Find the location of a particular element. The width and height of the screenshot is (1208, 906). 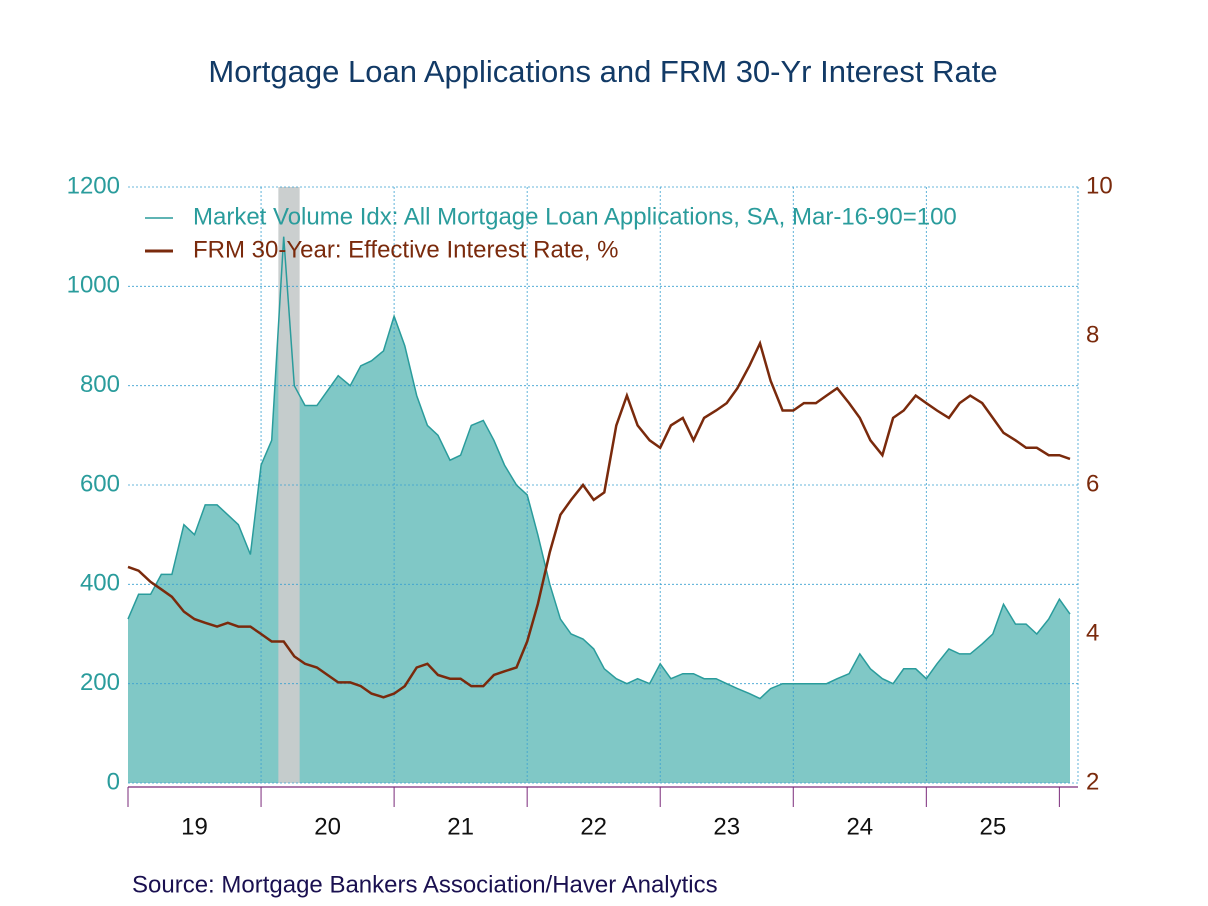

y-tick-label: 200 is located at coordinates (100, 682).